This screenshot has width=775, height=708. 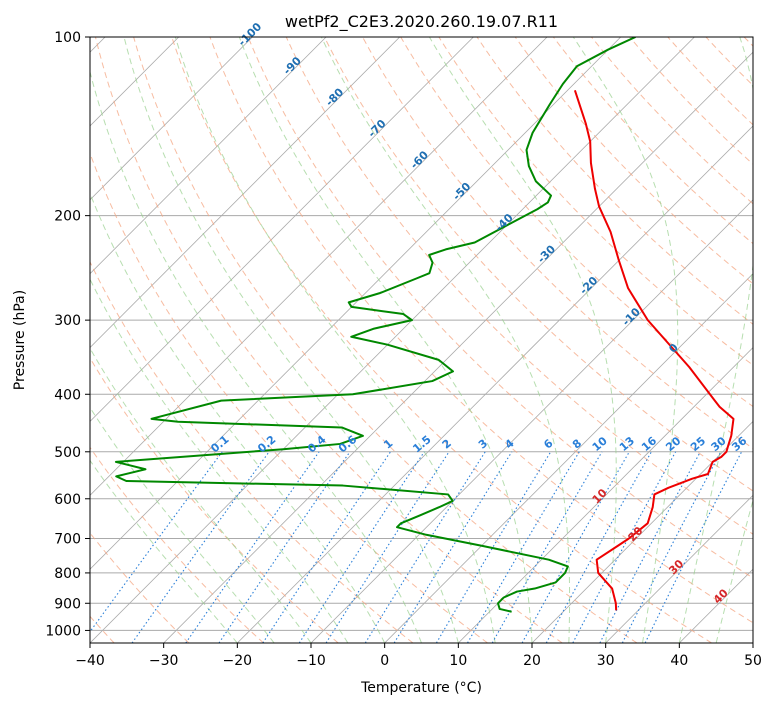 What do you see at coordinates (238, 661) in the screenshot?
I see `x-tick-label: −20` at bounding box center [238, 661].